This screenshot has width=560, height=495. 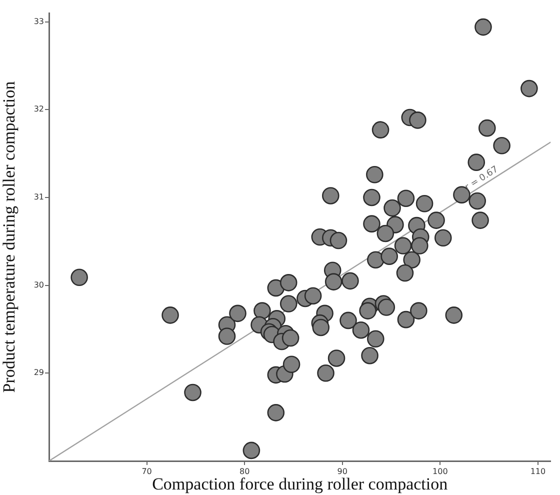 I want to click on y-tick-label: 30, so click(x=39, y=285).